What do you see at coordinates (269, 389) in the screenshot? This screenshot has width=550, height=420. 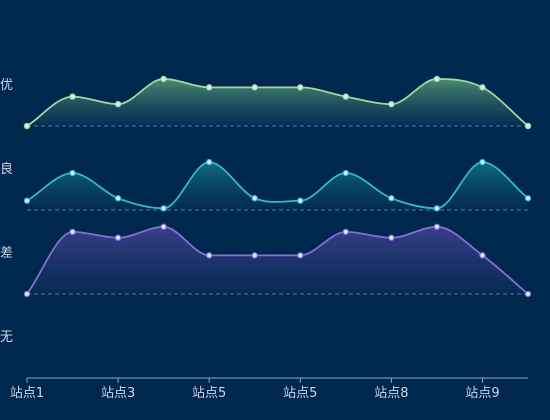 I see `x-axis: 站点1 站点3 站点5 站点5 站点8 站点9` at bounding box center [269, 389].